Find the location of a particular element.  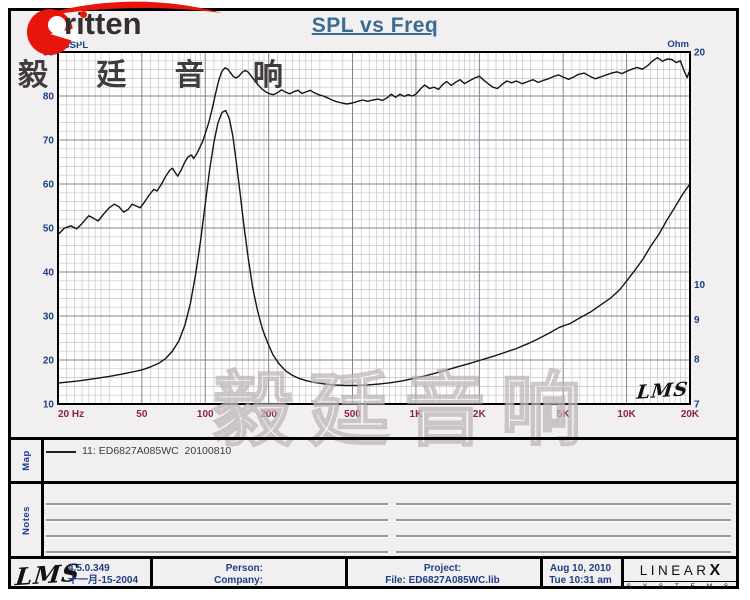

notes-top-border is located at coordinates (375, 482).